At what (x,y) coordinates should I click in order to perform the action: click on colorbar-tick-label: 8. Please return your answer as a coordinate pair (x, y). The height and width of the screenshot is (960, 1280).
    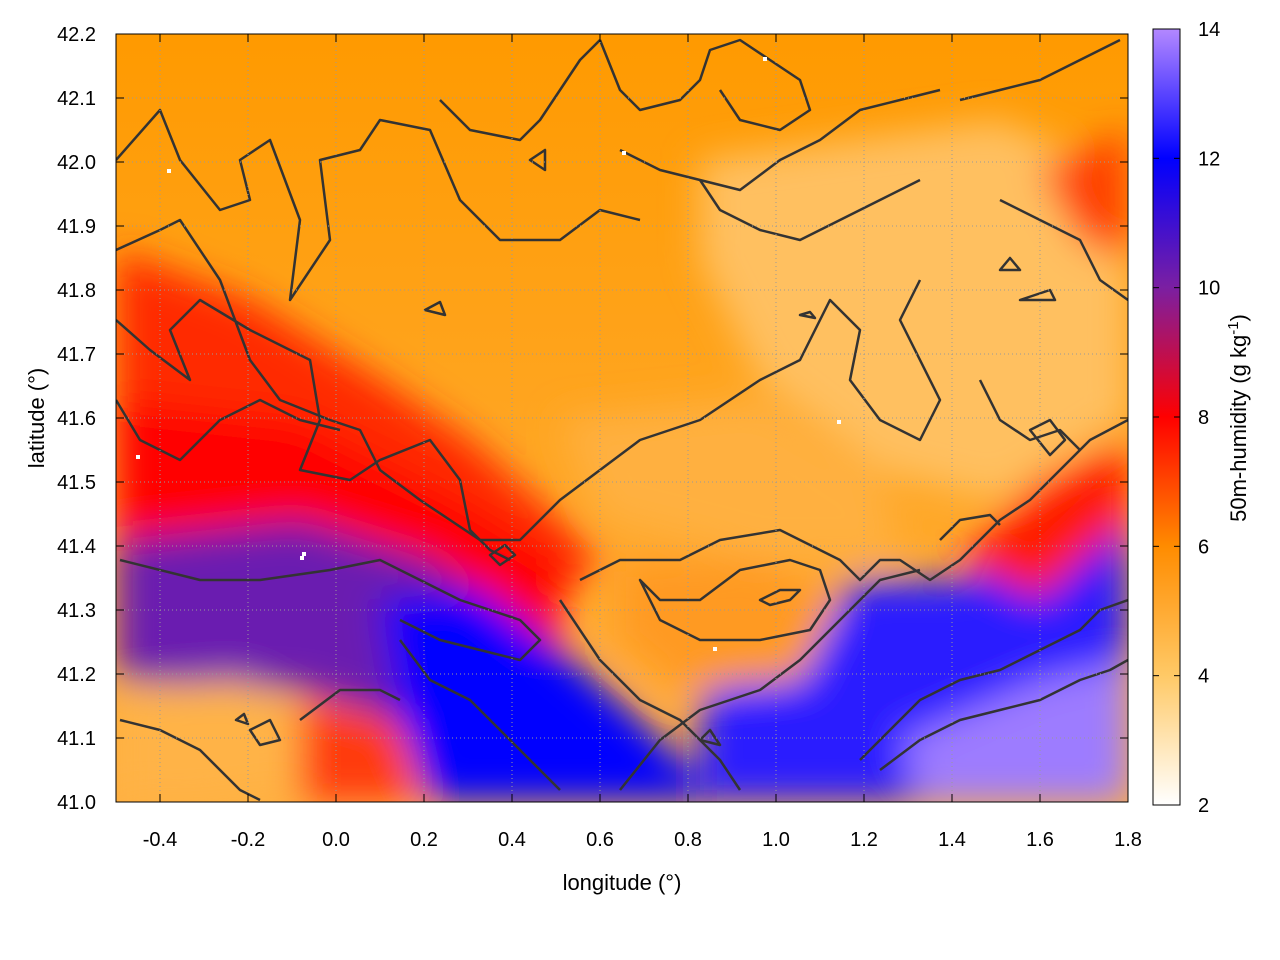
    Looking at the image, I should click on (1203, 418).